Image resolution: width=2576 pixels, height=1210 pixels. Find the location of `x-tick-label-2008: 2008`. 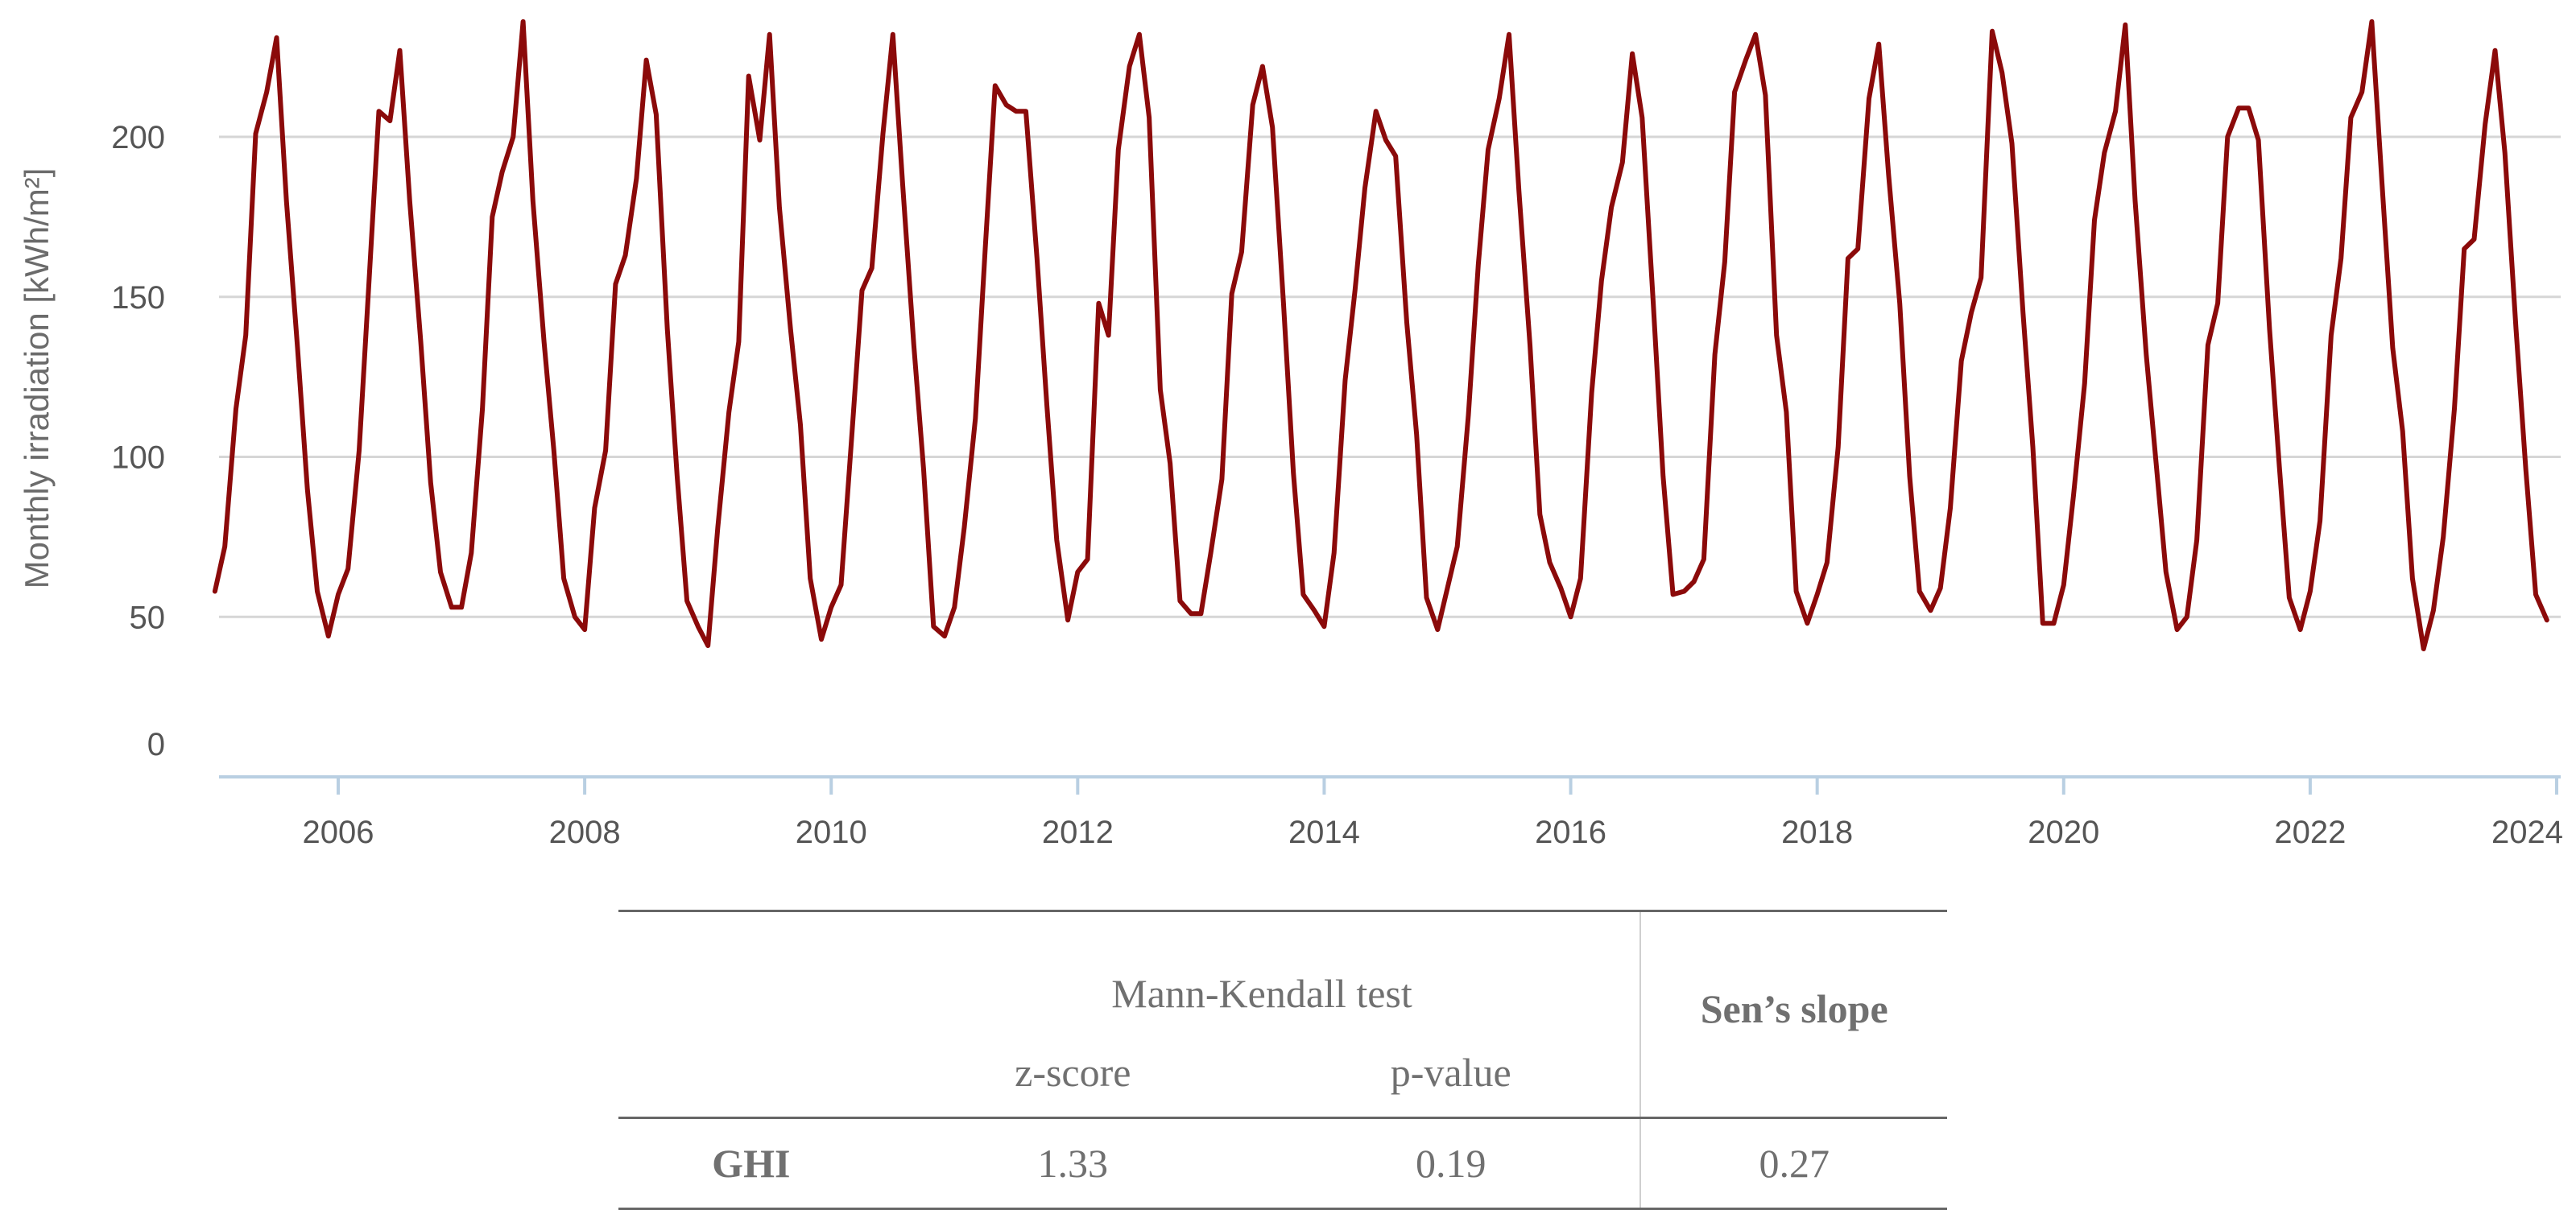

x-tick-label-2008: 2008 is located at coordinates (585, 832).